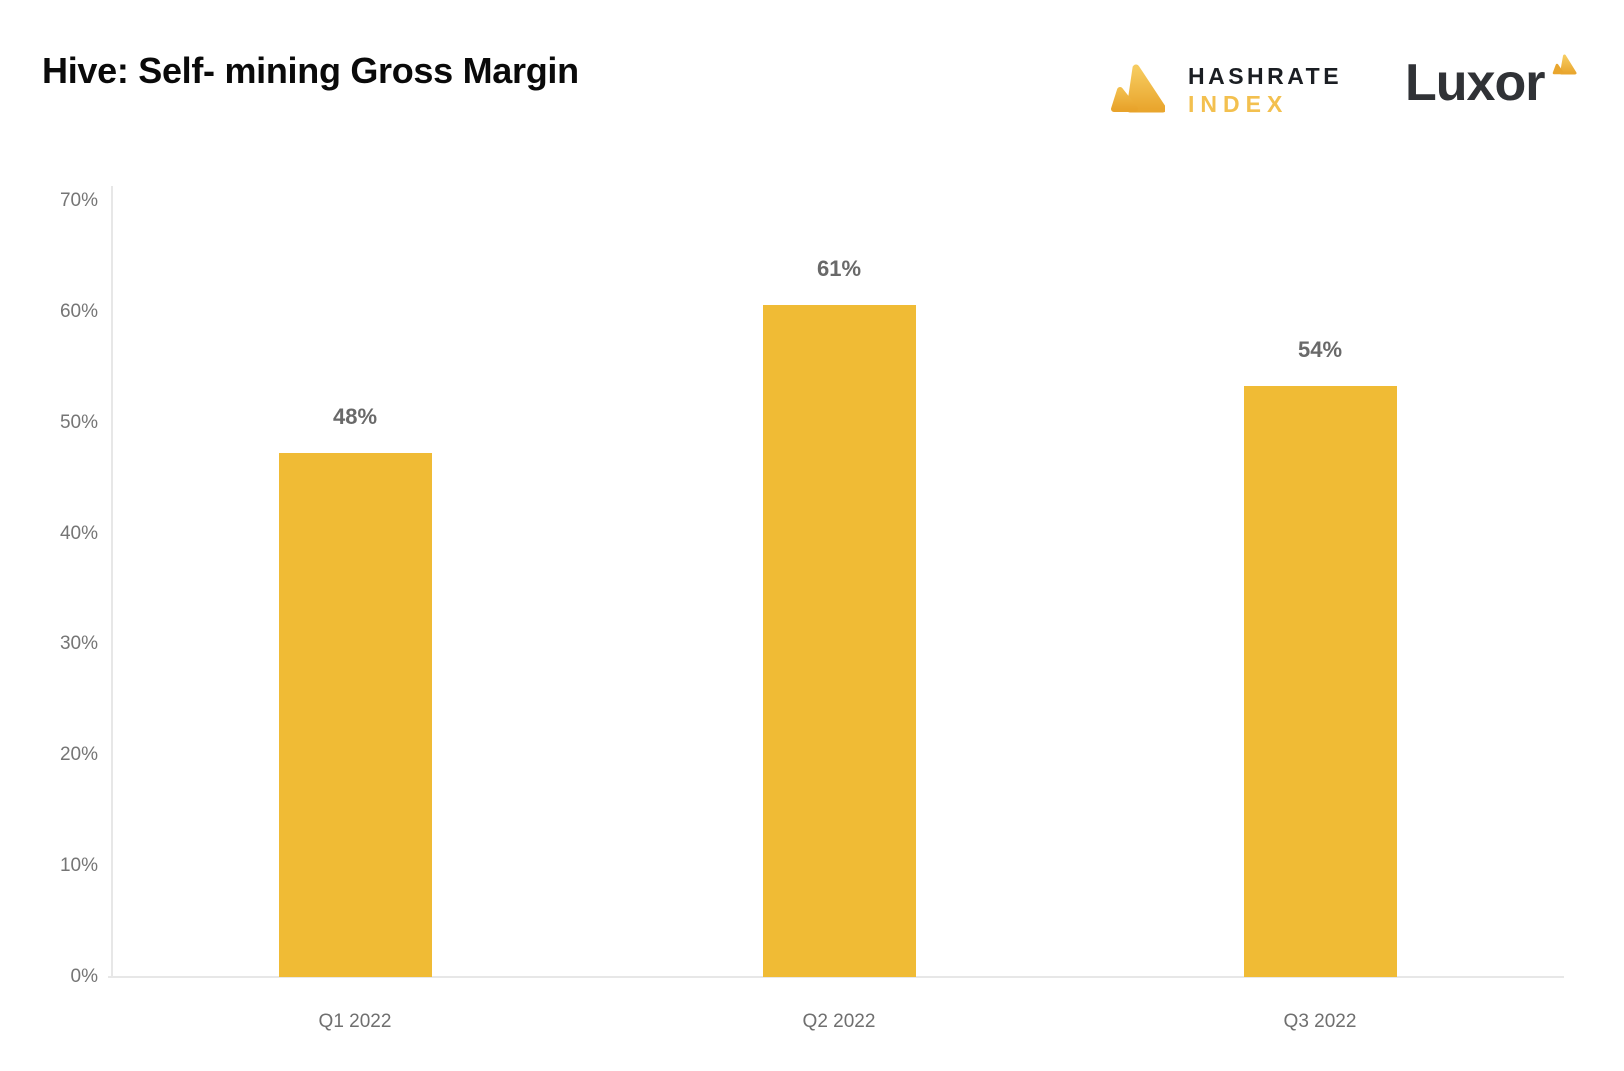  What do you see at coordinates (78, 311) in the screenshot?
I see `y-axis-tick-label: 60%` at bounding box center [78, 311].